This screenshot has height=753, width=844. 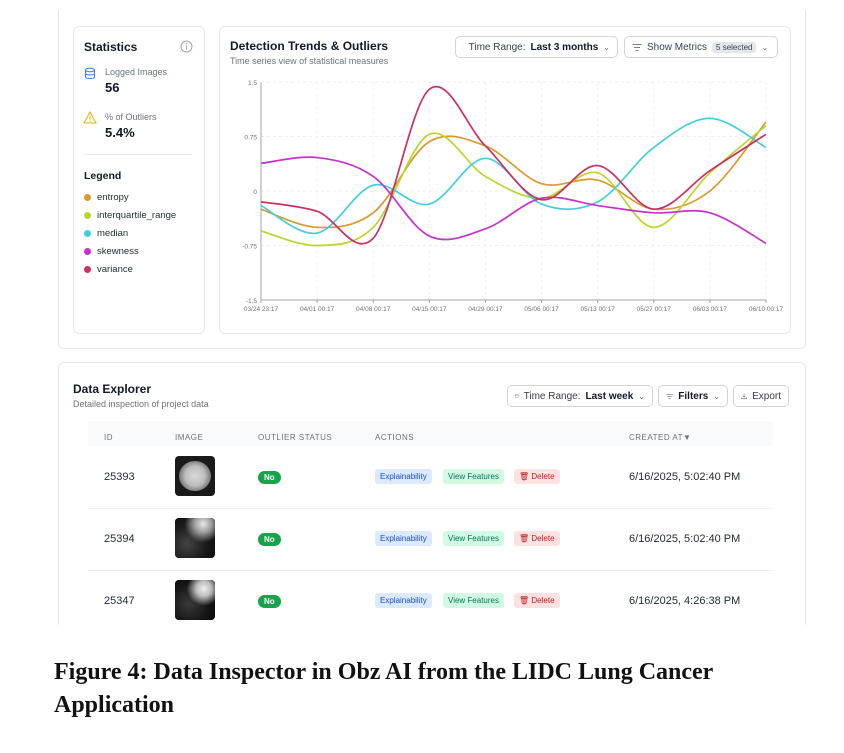 I want to click on row-id: 25347, so click(x=119, y=601).